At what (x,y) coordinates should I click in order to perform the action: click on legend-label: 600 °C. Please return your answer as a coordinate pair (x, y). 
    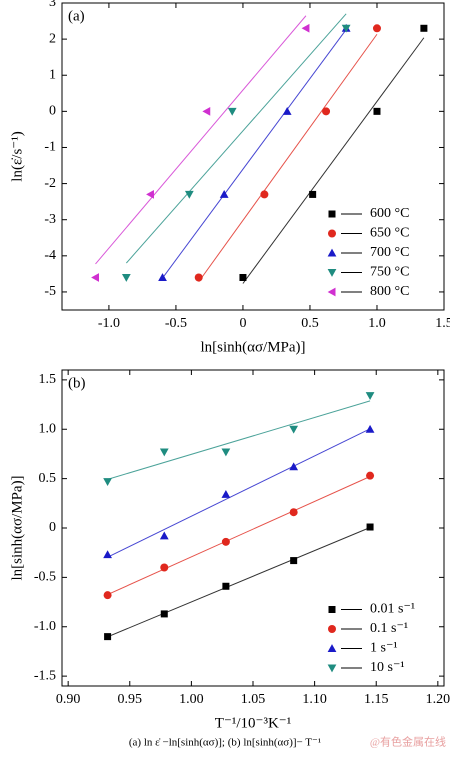
    Looking at the image, I should click on (389, 213).